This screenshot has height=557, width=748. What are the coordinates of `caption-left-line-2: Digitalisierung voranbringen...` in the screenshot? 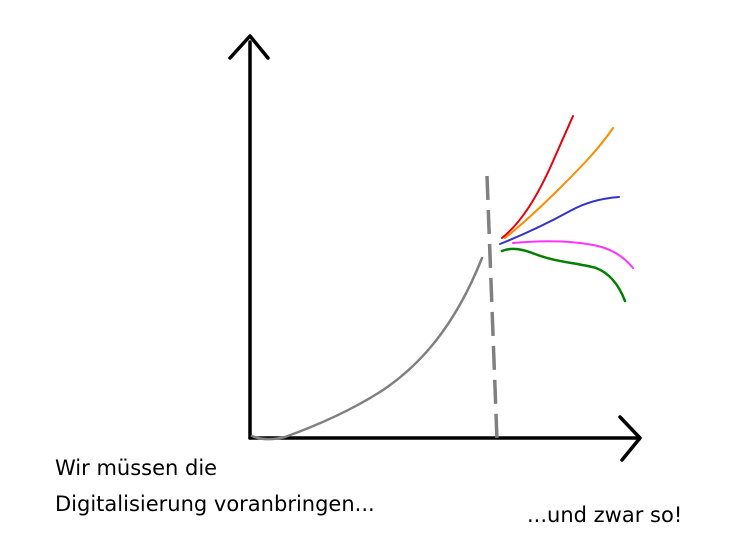 It's located at (215, 504).